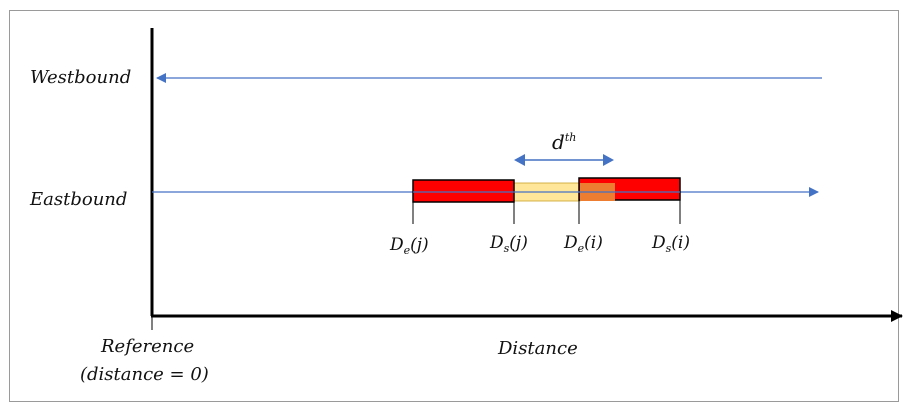 This screenshot has width=908, height=411. What do you see at coordinates (463, 191) in the screenshot?
I see `vehicle-j` at bounding box center [463, 191].